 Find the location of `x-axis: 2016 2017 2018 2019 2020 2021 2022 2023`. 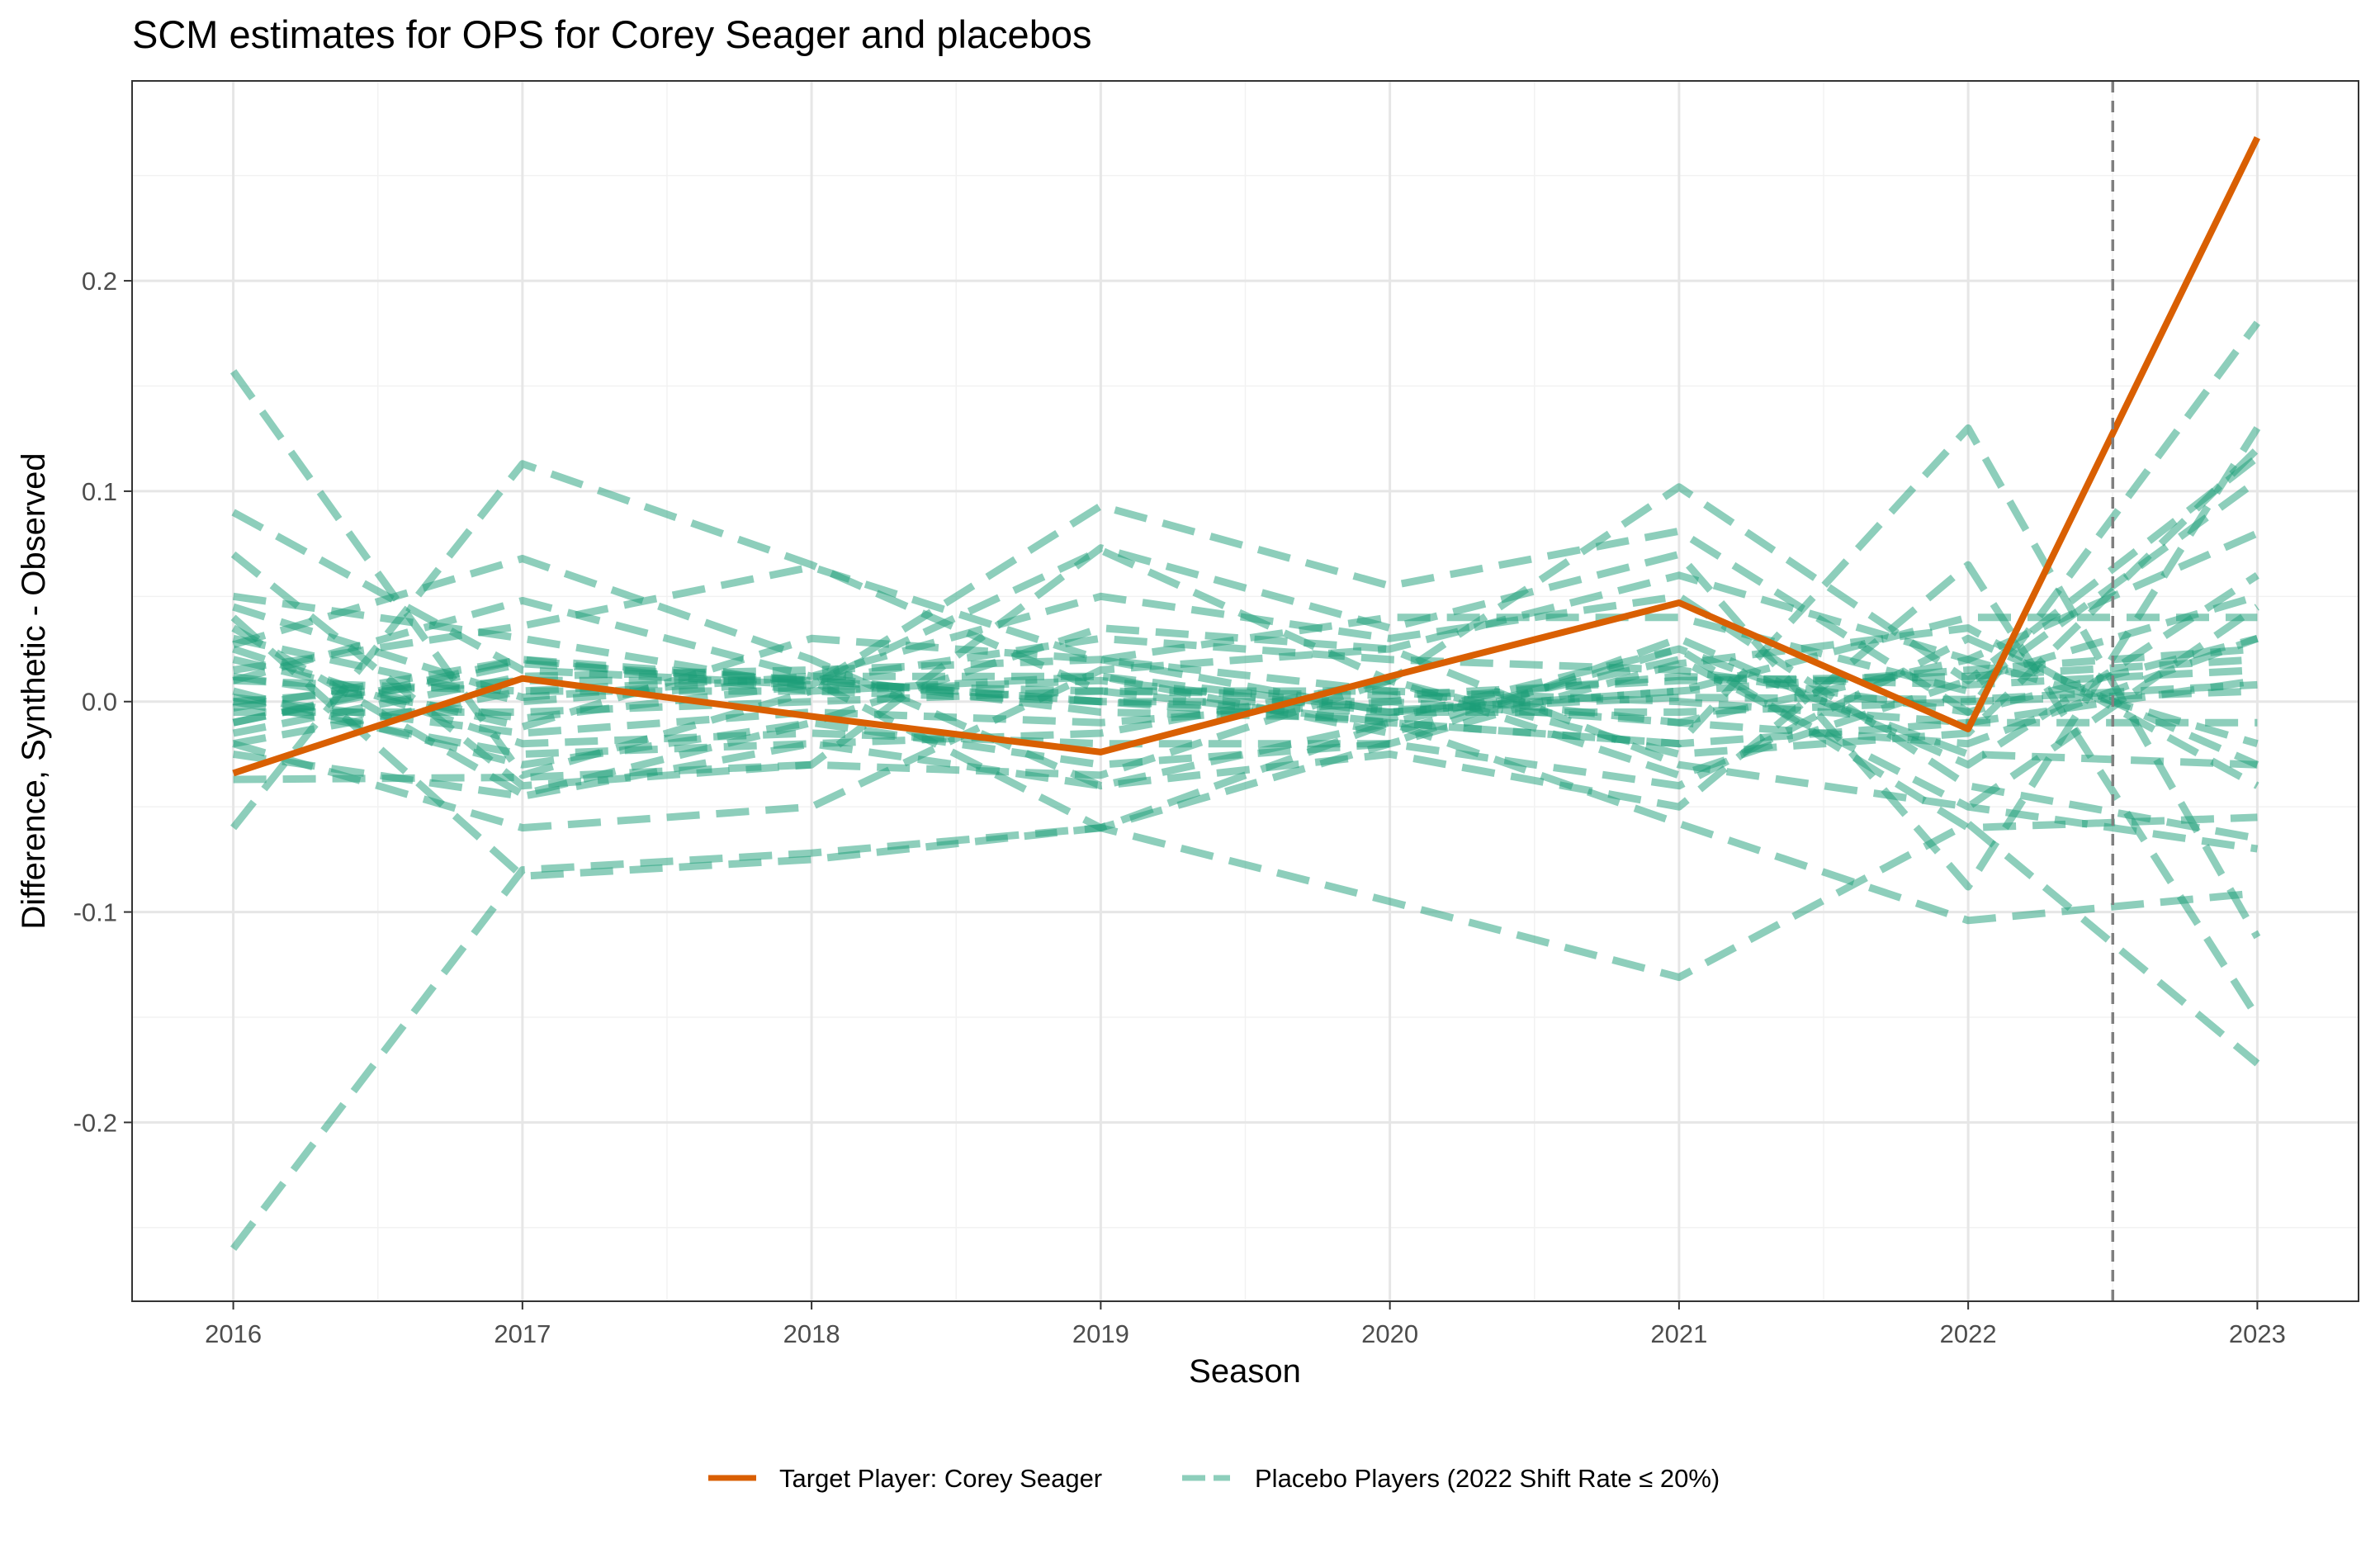

x-axis: 2016 2017 2018 2019 2020 2021 2022 2023 is located at coordinates (1245, 1324).